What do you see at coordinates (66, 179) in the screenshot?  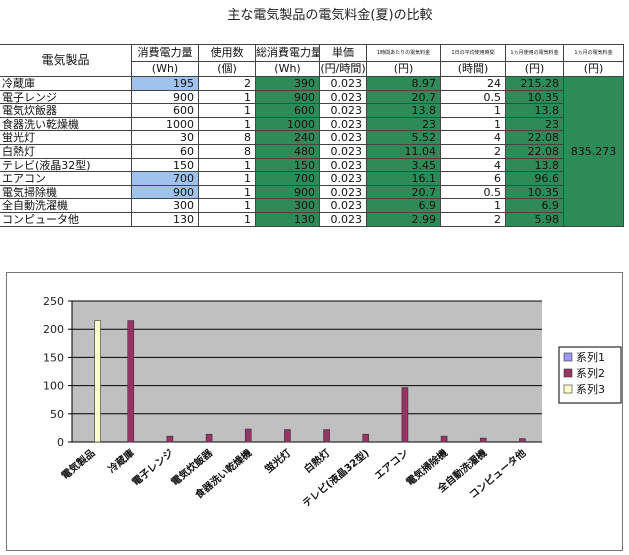 I see `product-name: エアコン` at bounding box center [66, 179].